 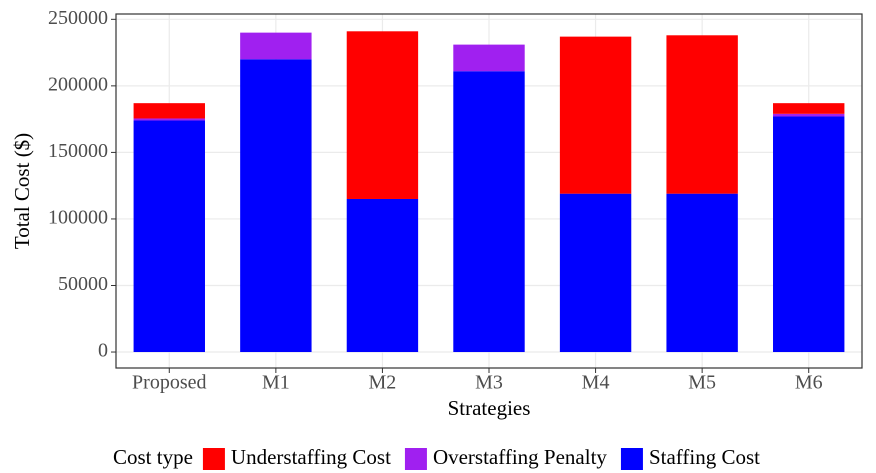 I want to click on y-axis-title: Total Cost ($), so click(x=22, y=191).